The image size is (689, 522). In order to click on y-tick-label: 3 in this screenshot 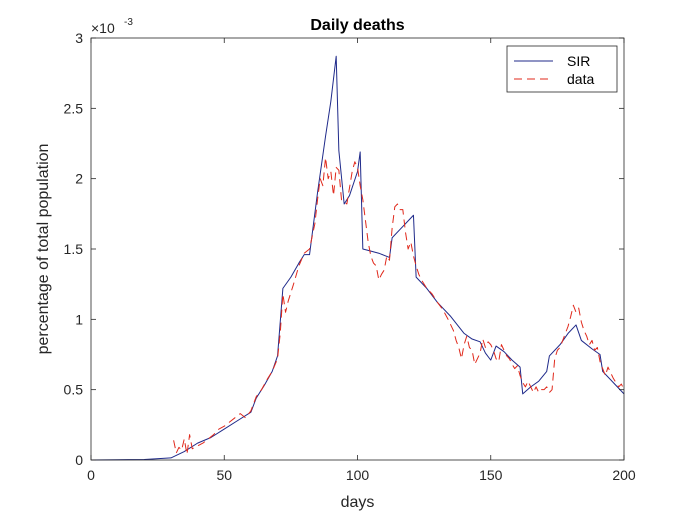, I will do `click(79, 38)`.